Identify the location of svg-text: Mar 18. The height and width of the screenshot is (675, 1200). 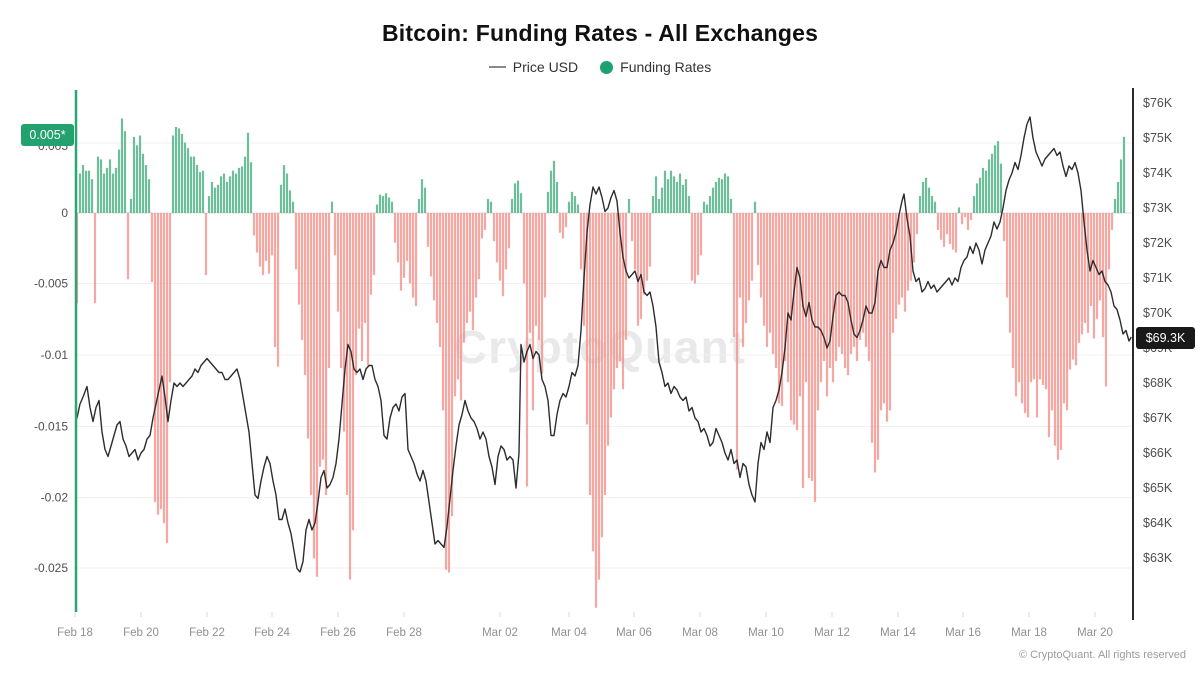
(1029, 633).